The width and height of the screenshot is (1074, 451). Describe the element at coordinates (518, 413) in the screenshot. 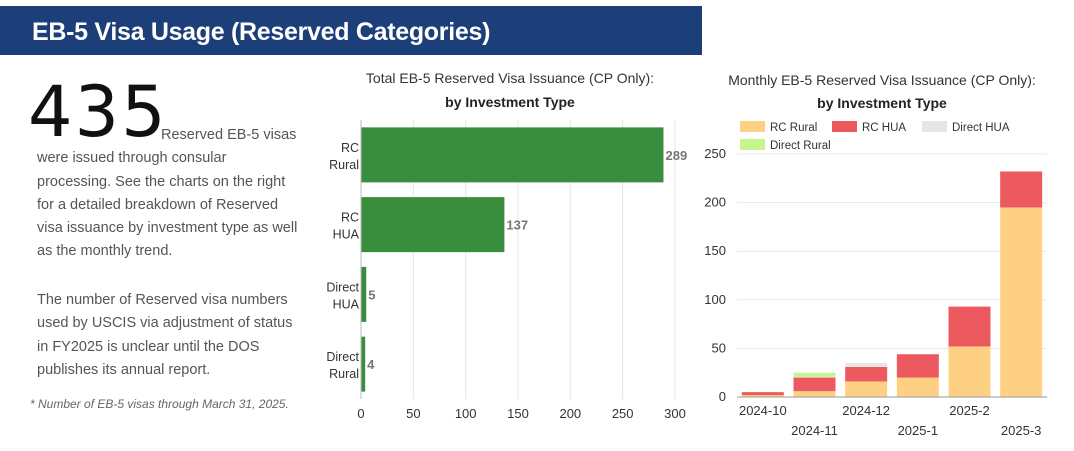

I see `x-tick-label: 150` at that location.